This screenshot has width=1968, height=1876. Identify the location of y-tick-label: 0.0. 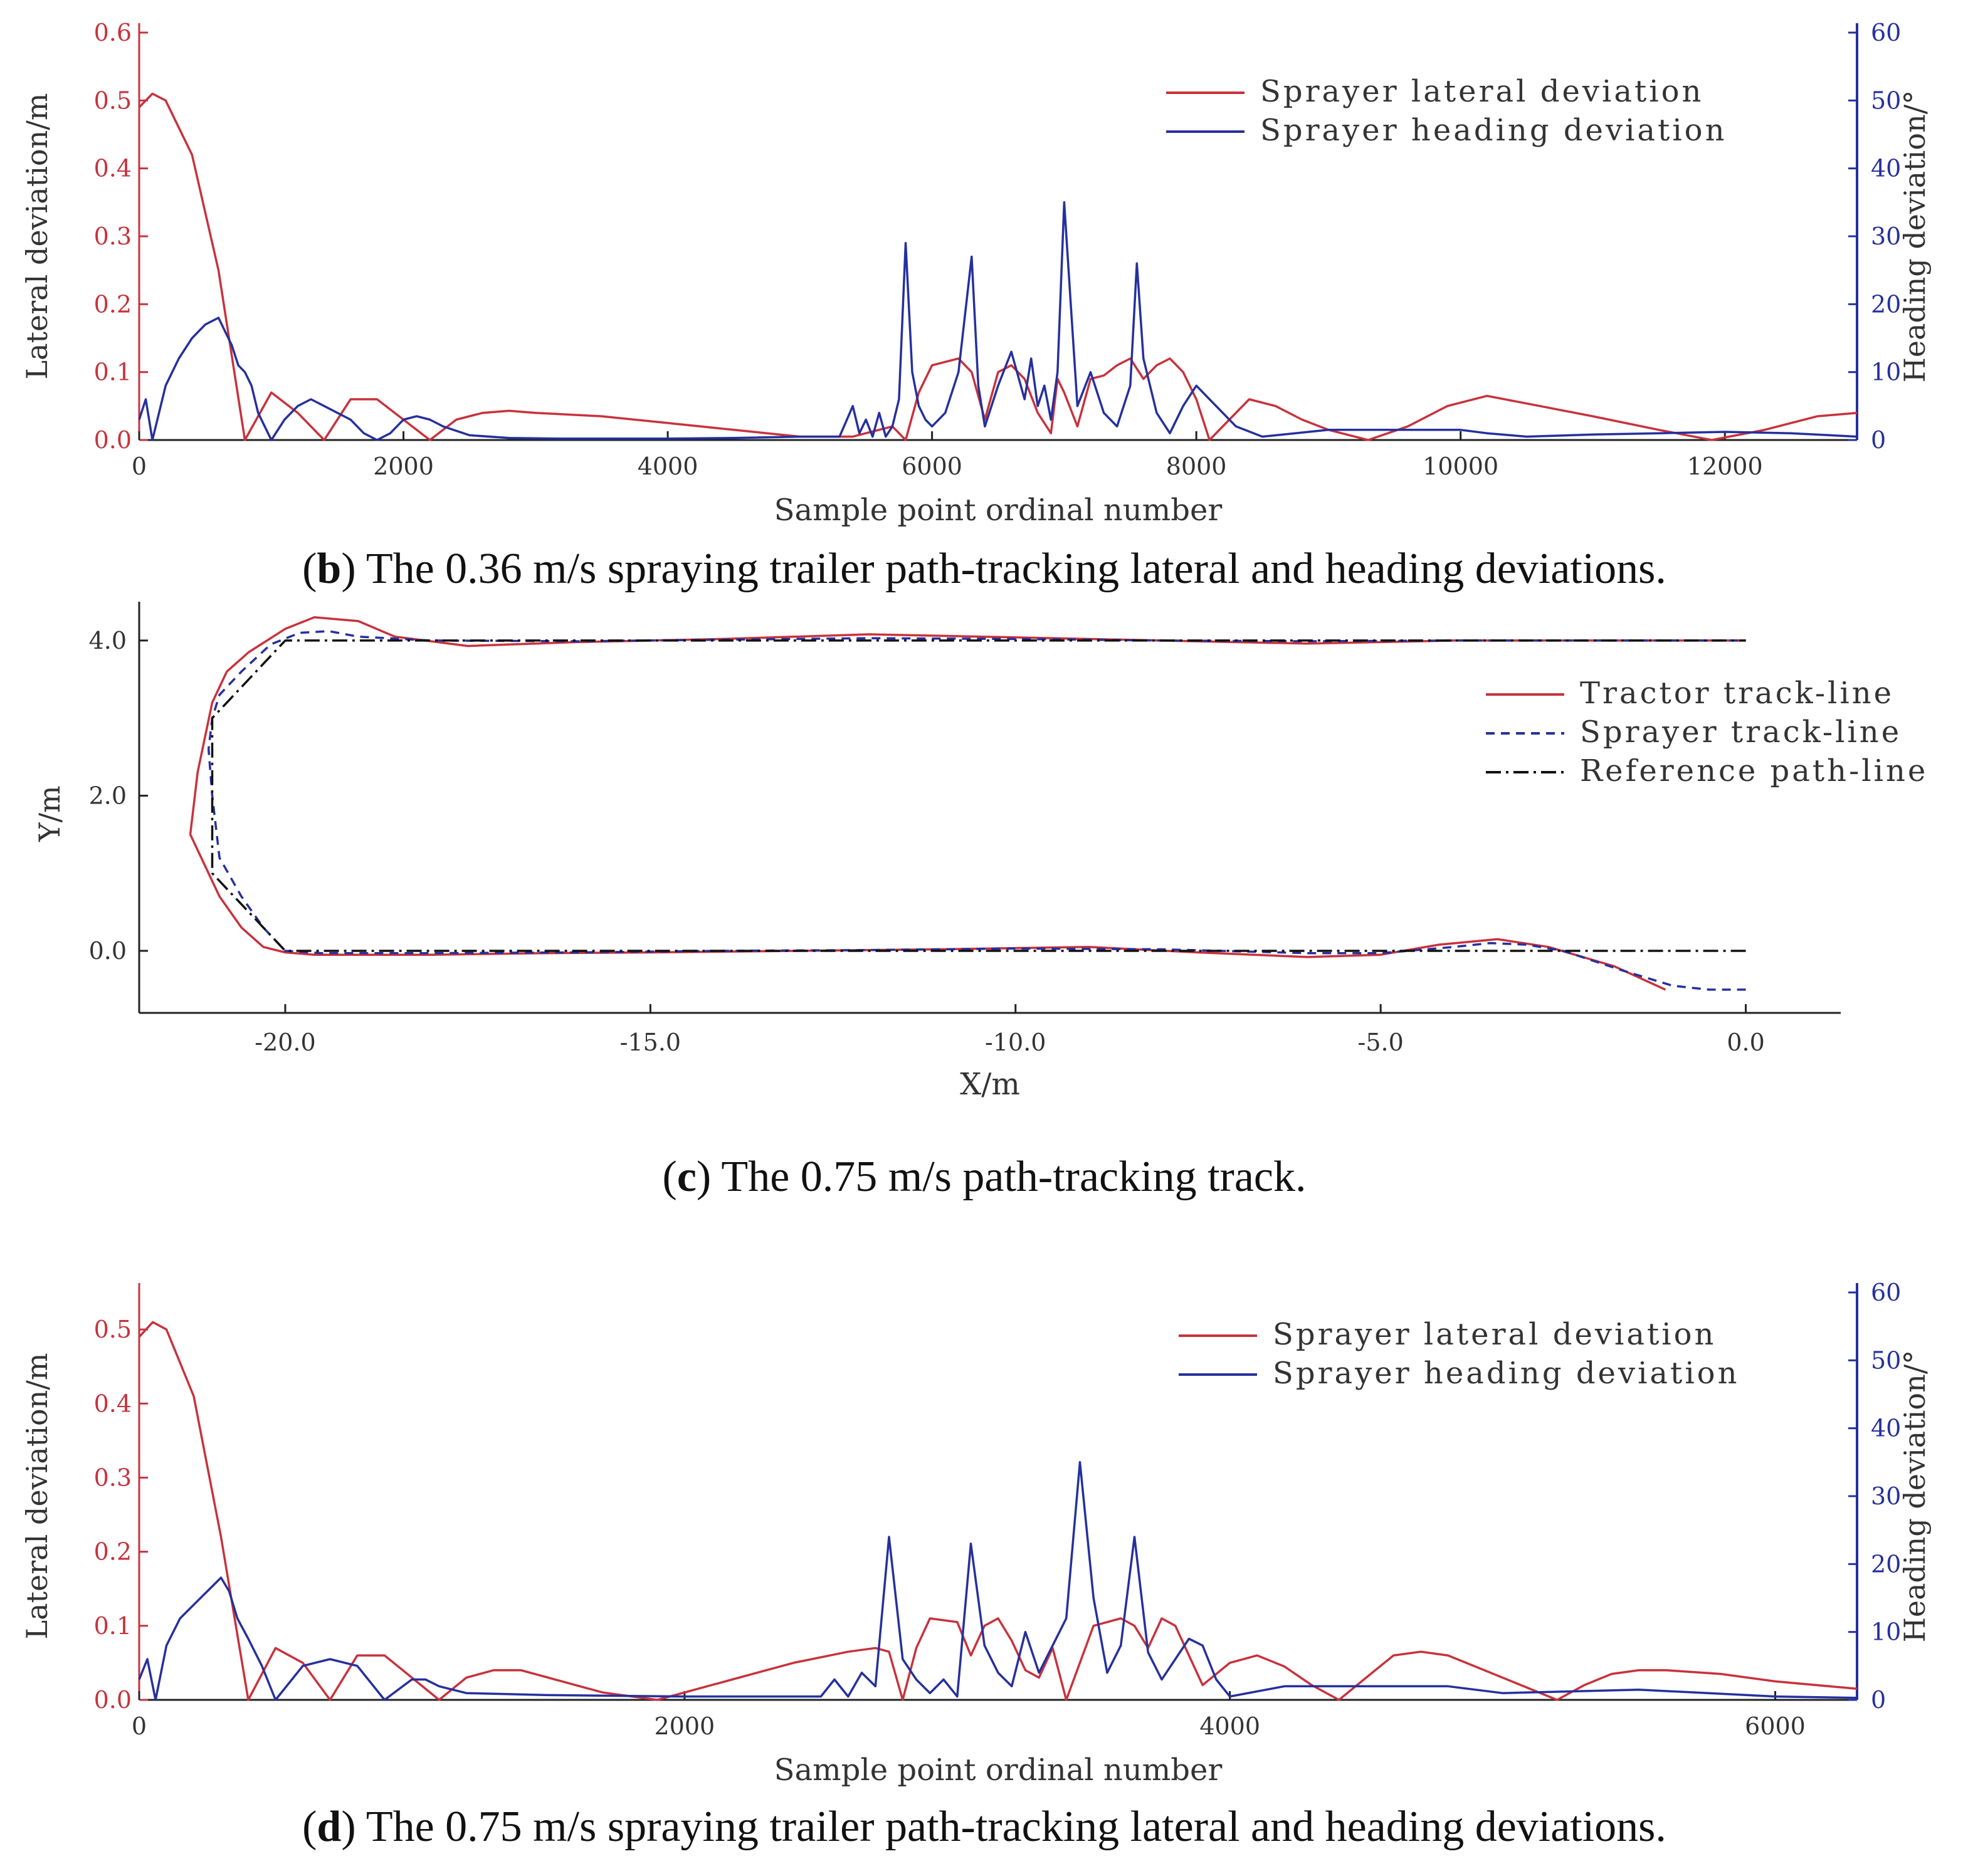
(108, 951).